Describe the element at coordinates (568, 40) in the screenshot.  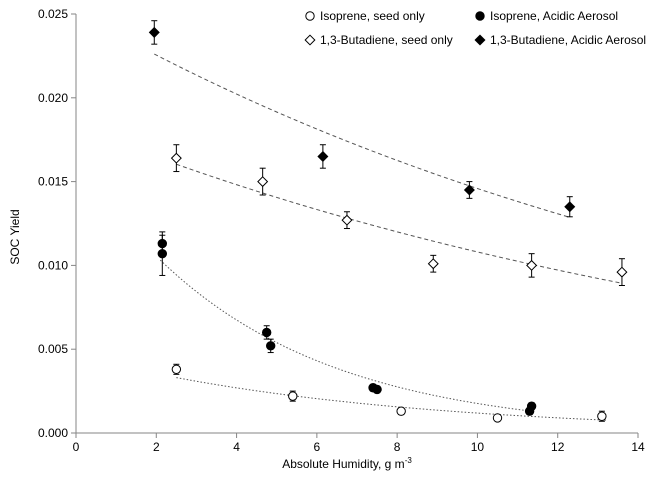
I see `legend-entry-label: 1,3-Butadiene, Acidic Aerosol` at that location.